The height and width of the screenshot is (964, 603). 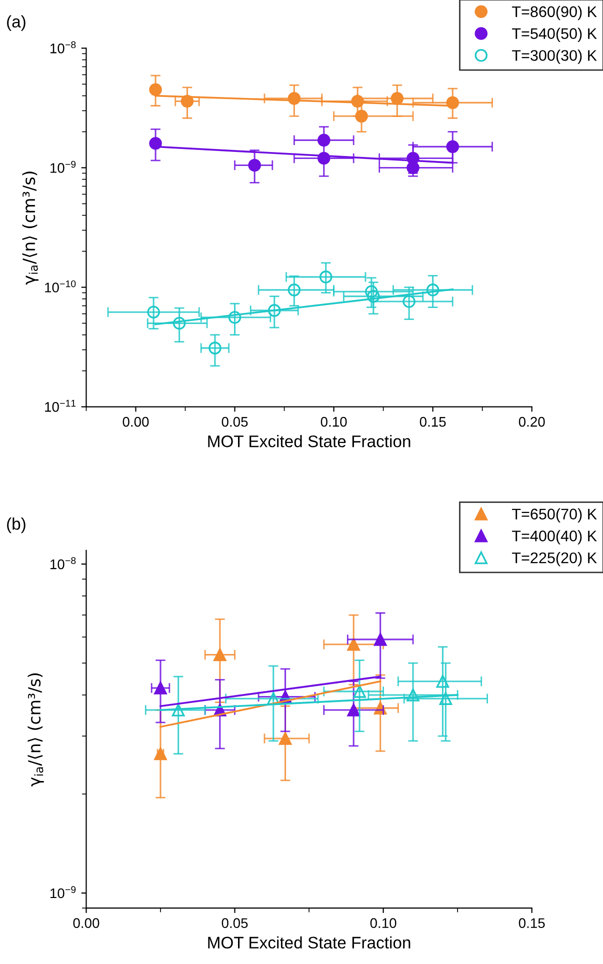 What do you see at coordinates (554, 35) in the screenshot?
I see `legend-label: T=540(50) K` at bounding box center [554, 35].